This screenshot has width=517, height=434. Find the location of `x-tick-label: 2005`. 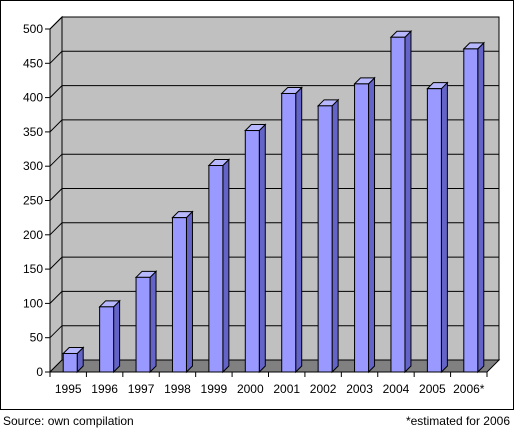

x-tick-label: 2005 is located at coordinates (432, 389).